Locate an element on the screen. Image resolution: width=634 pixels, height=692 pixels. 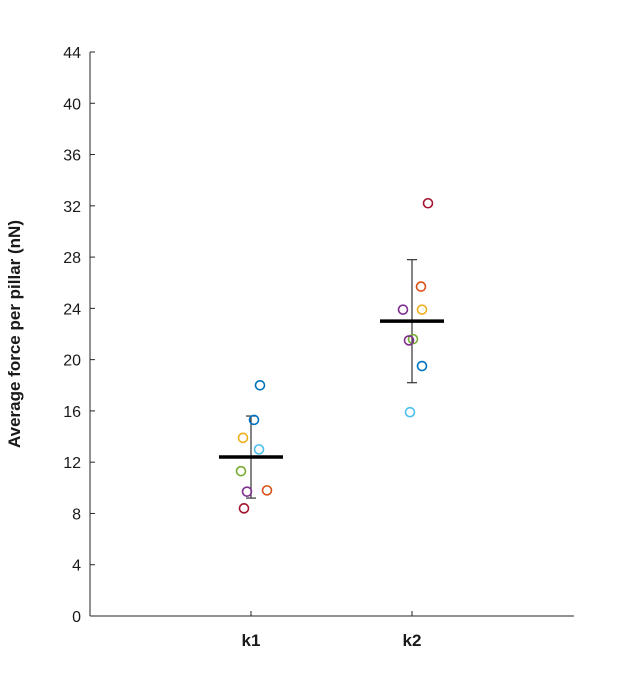
y-tick-label: 20 is located at coordinates (72, 361).